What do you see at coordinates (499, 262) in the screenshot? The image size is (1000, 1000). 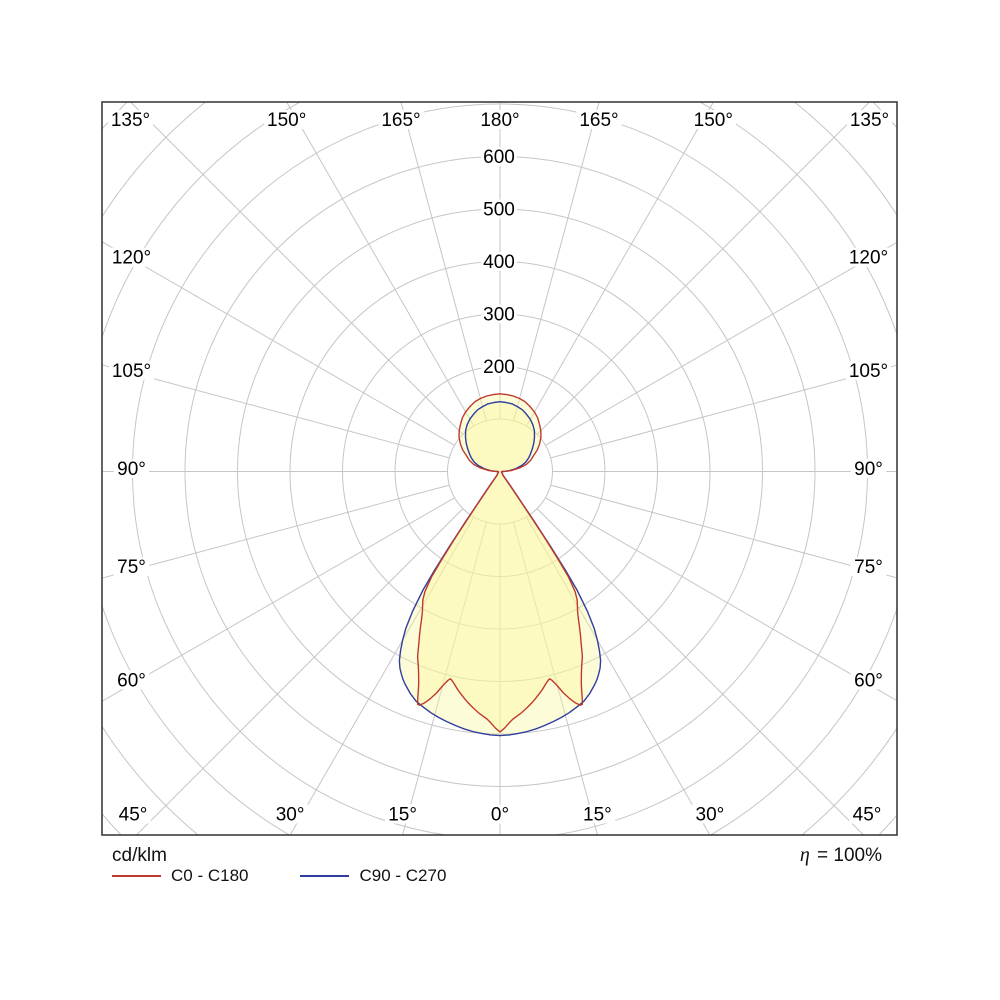 I see `svg-text: 400` at bounding box center [499, 262].